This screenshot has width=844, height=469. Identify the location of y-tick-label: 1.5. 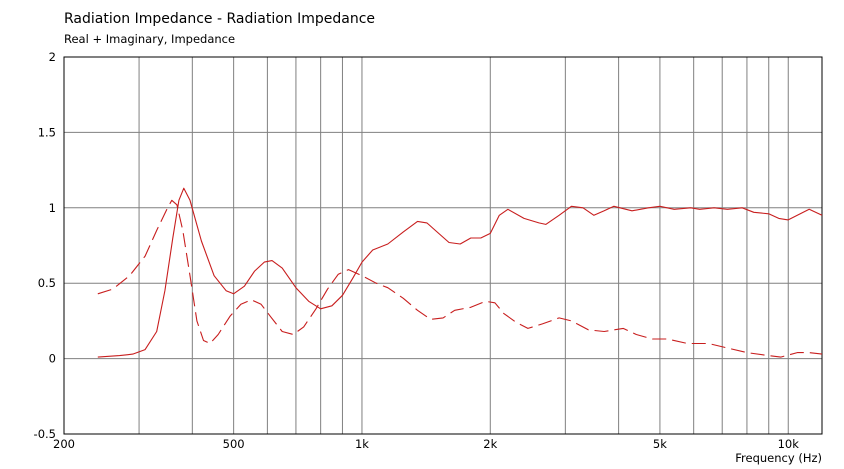
(47, 132).